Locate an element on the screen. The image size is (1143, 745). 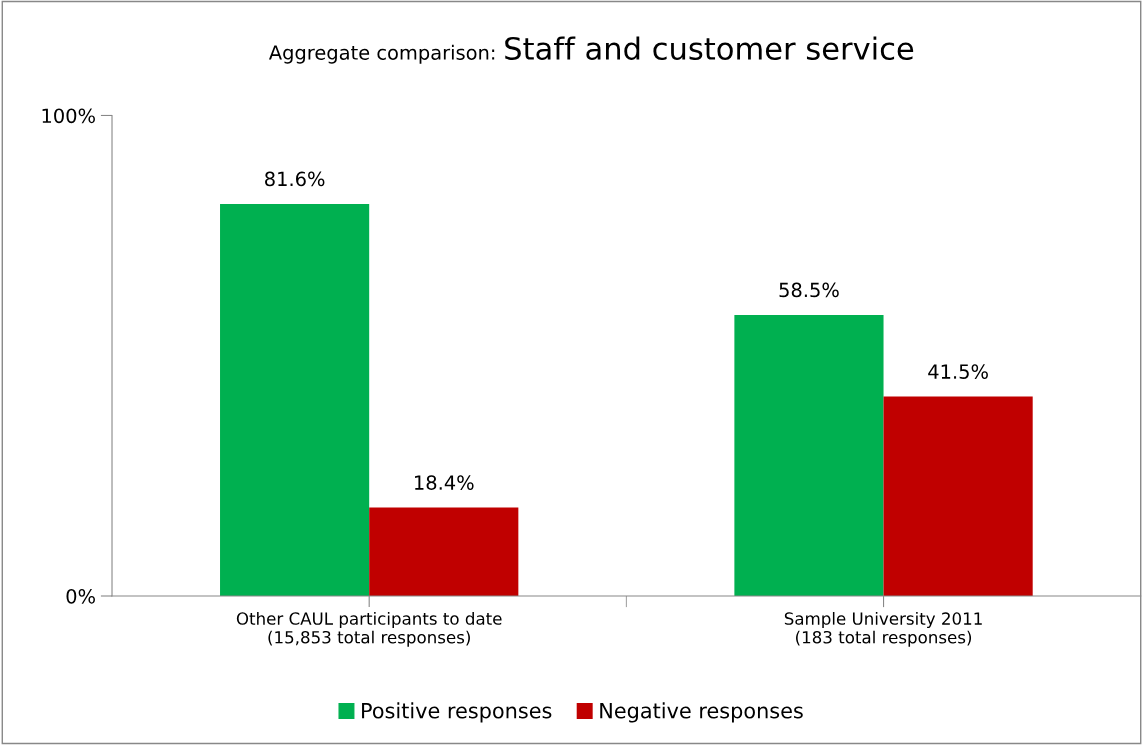
data-label: 41.5% is located at coordinates (958, 371).